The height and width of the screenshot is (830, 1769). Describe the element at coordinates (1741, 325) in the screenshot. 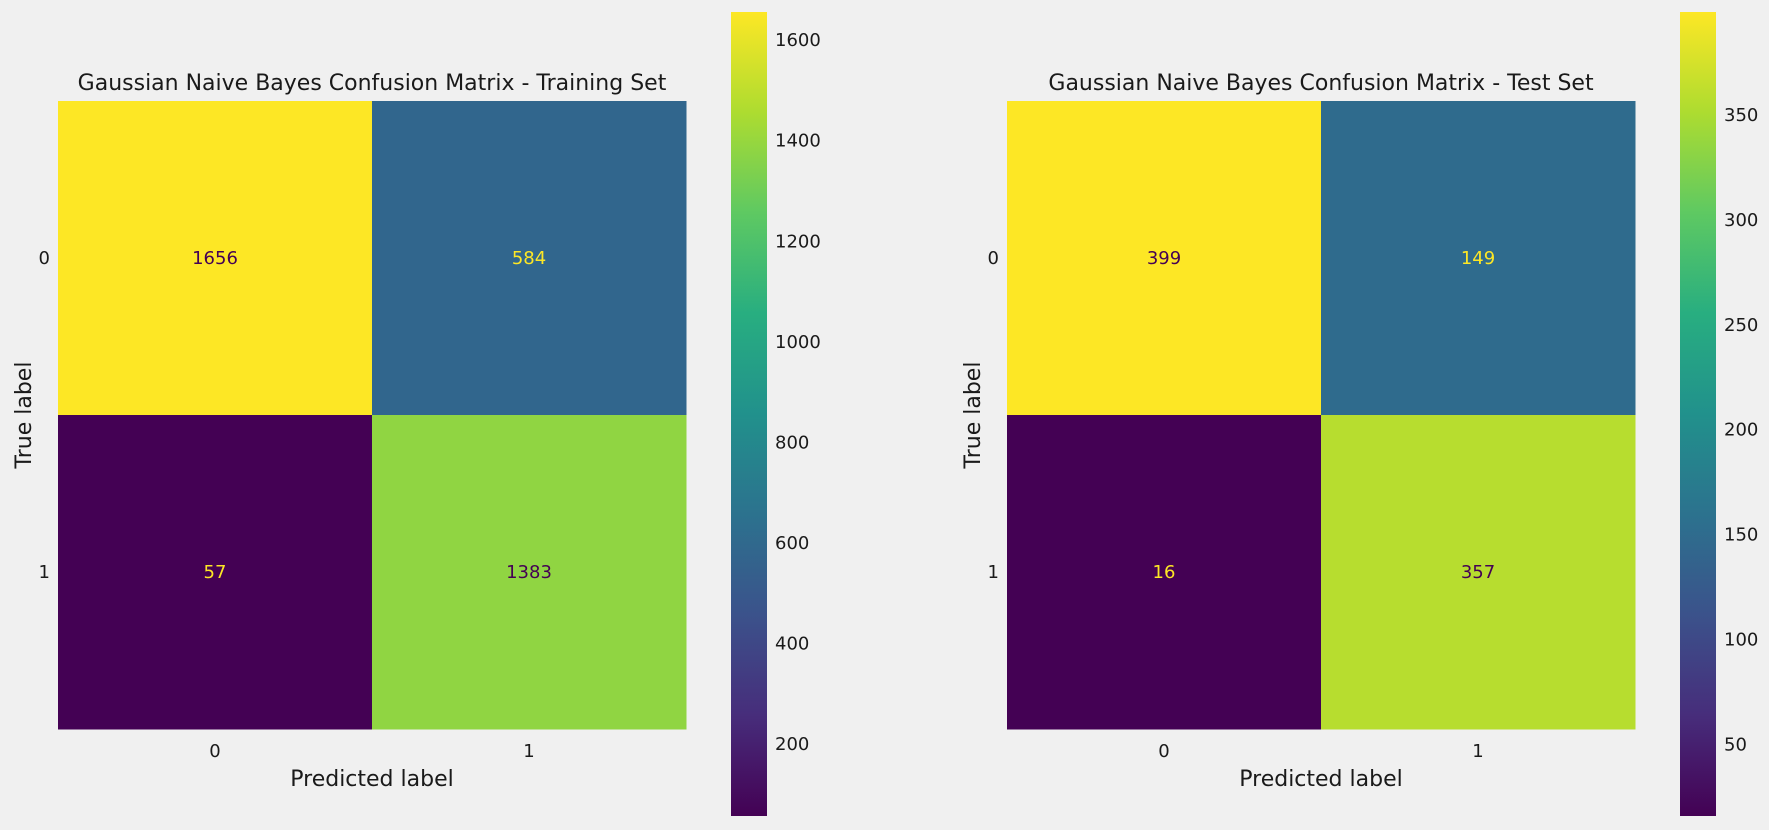

I see `colorbar-tick-label: 250` at that location.